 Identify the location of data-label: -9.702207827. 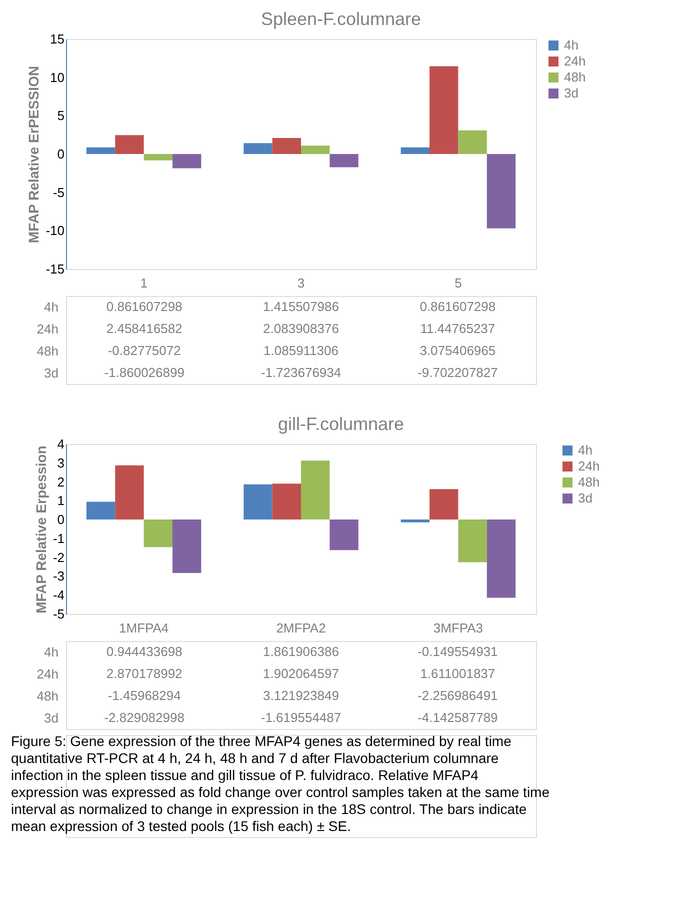
(458, 372).